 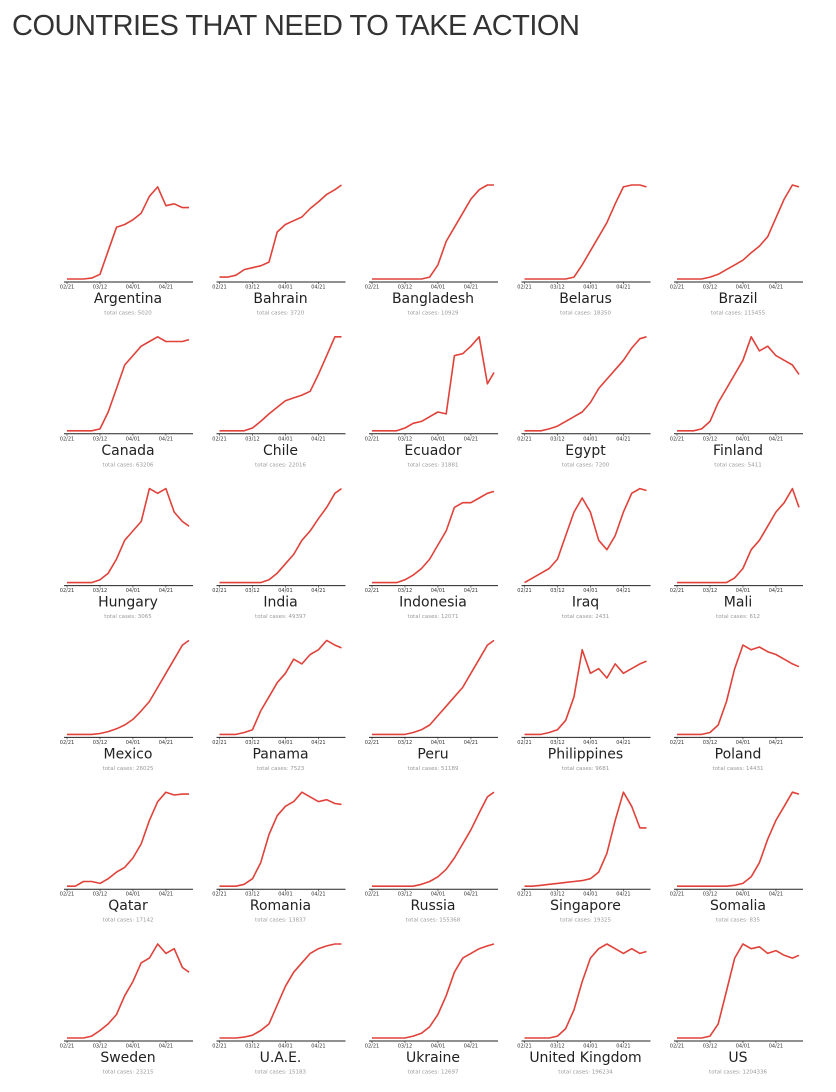 I want to click on chart-subtitle: total cases: 63206, so click(x=128, y=465).